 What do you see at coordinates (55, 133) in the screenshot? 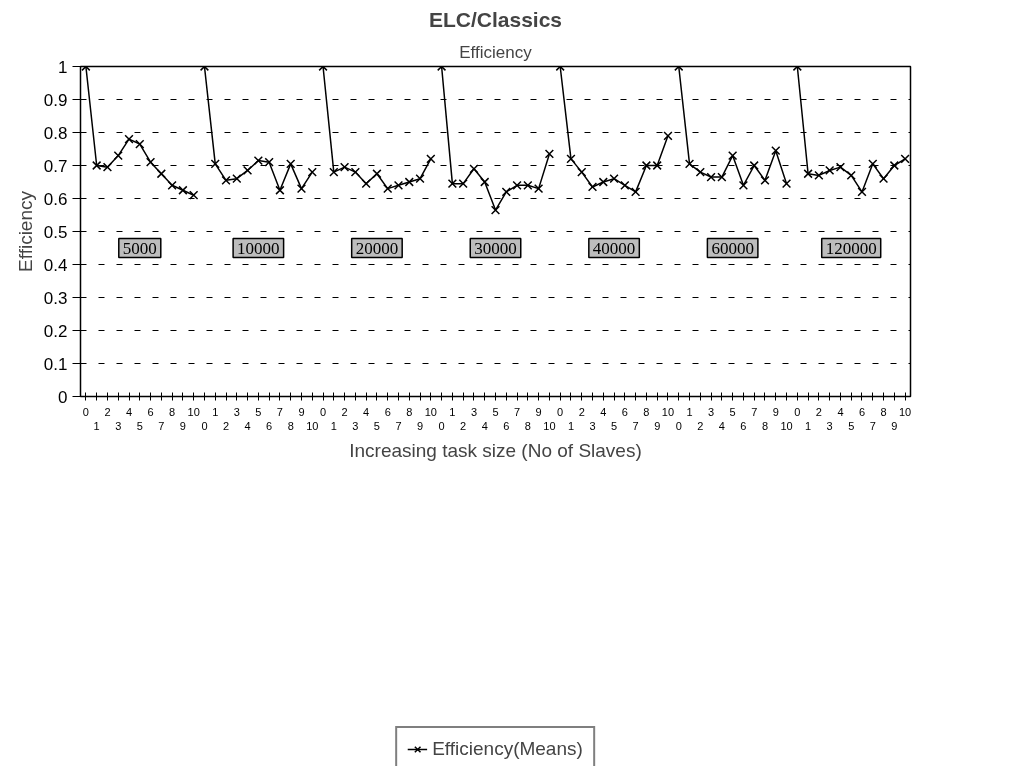
I see `y-tick-label: 0.8` at bounding box center [55, 133].